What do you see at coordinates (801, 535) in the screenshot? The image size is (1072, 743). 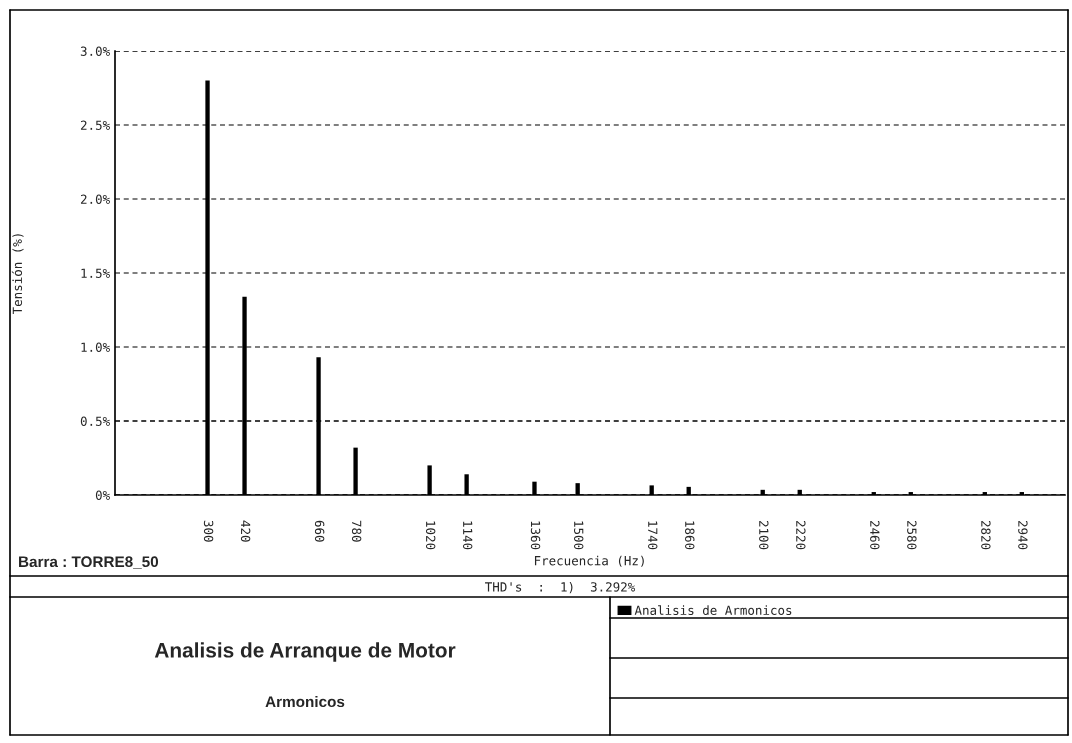 I see `x-tick-label: 2220` at bounding box center [801, 535].